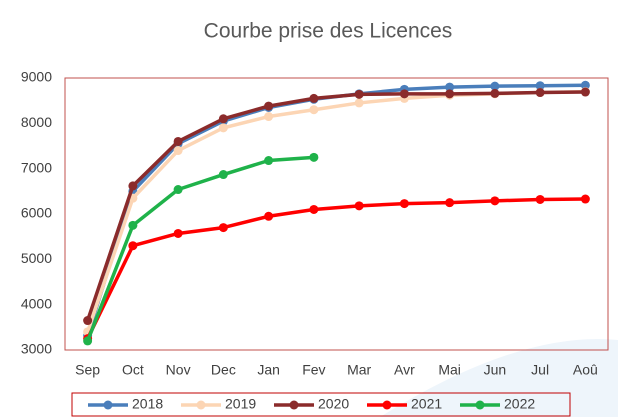  Describe the element at coordinates (36, 258) in the screenshot. I see `y-tick-label: 5000` at that location.